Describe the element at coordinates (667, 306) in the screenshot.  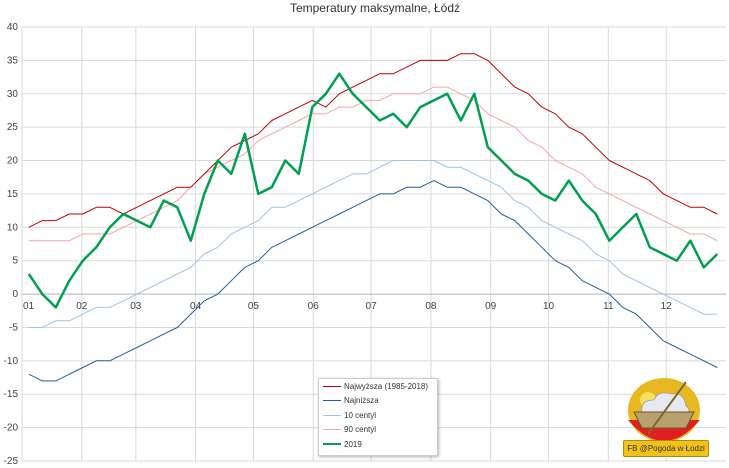
I see `x-tick-label: 12` at that location.